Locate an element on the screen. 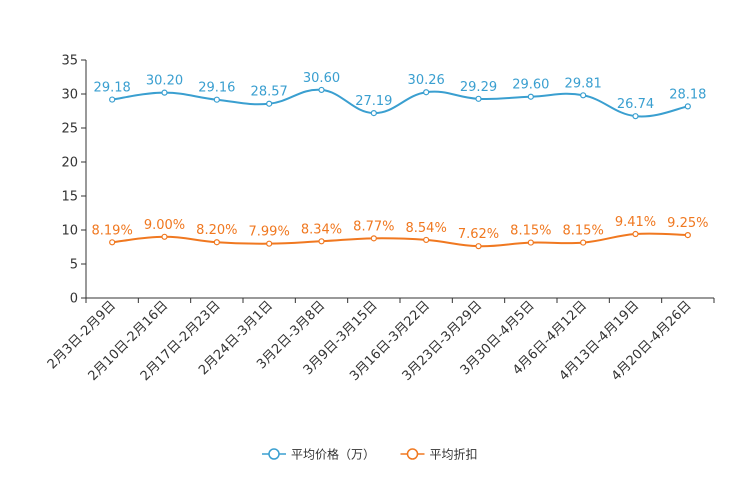  y-tick-label: 25 is located at coordinates (69, 129).